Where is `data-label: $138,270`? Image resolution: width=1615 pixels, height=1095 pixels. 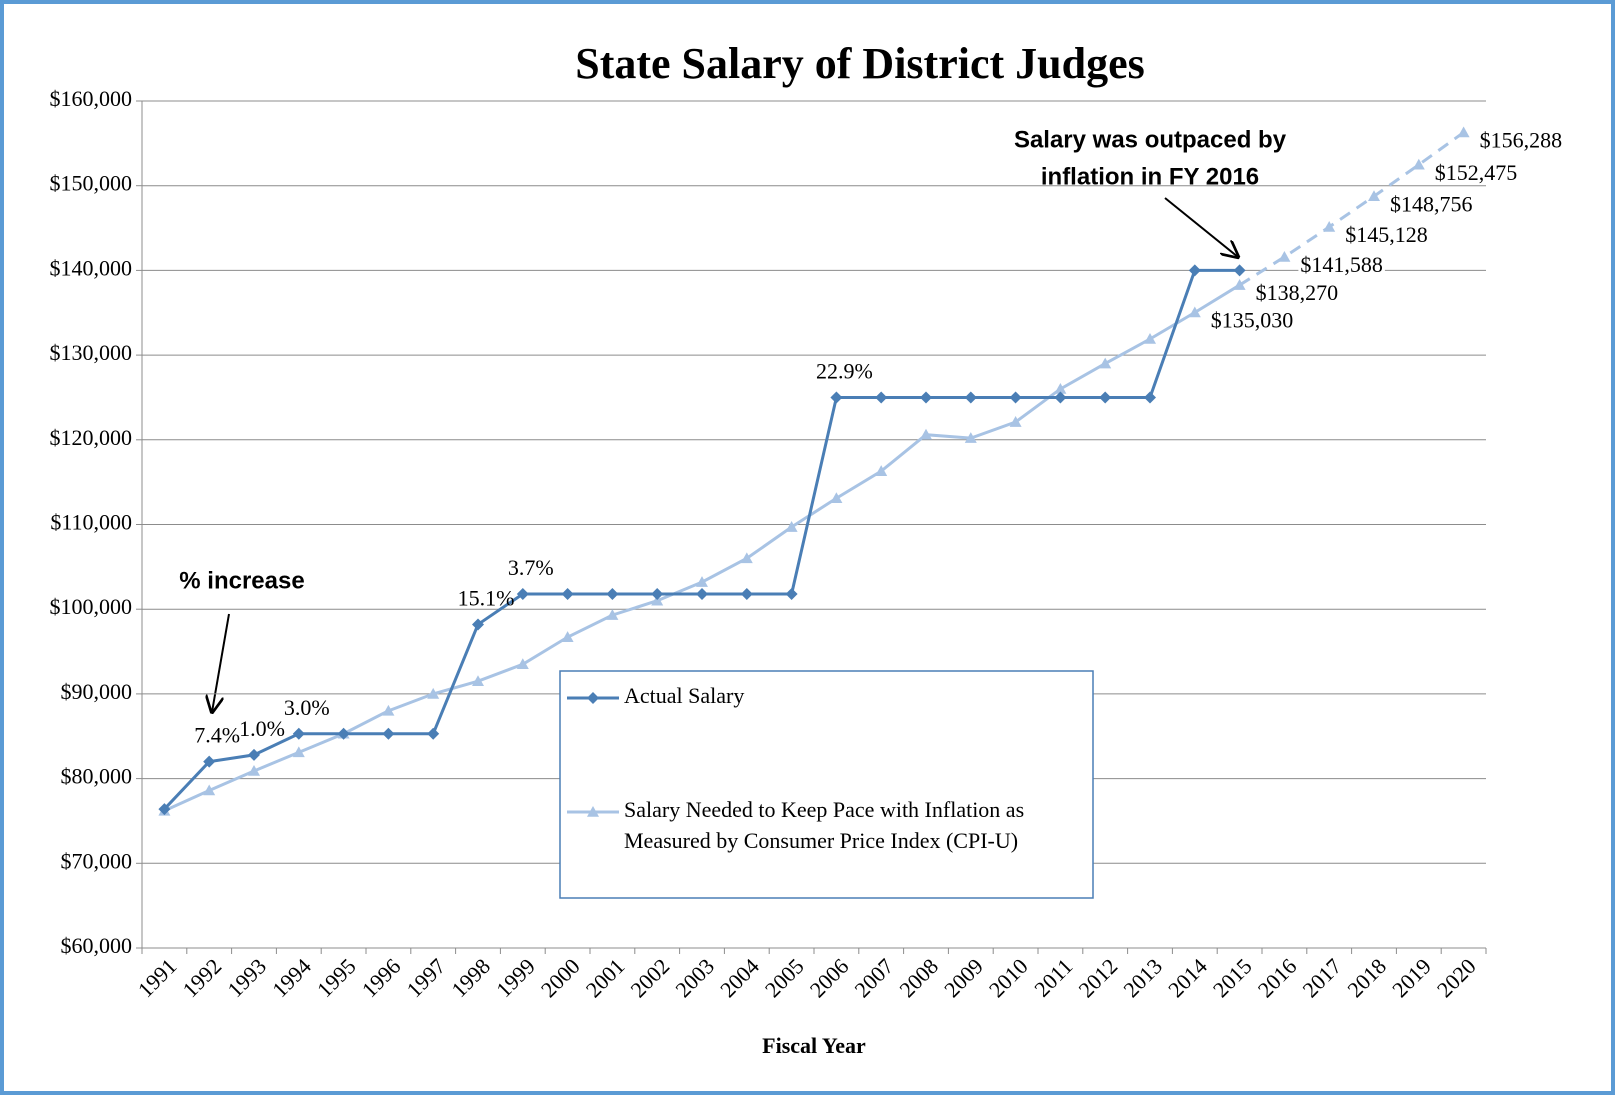 data-label: $138,270 is located at coordinates (1297, 292).